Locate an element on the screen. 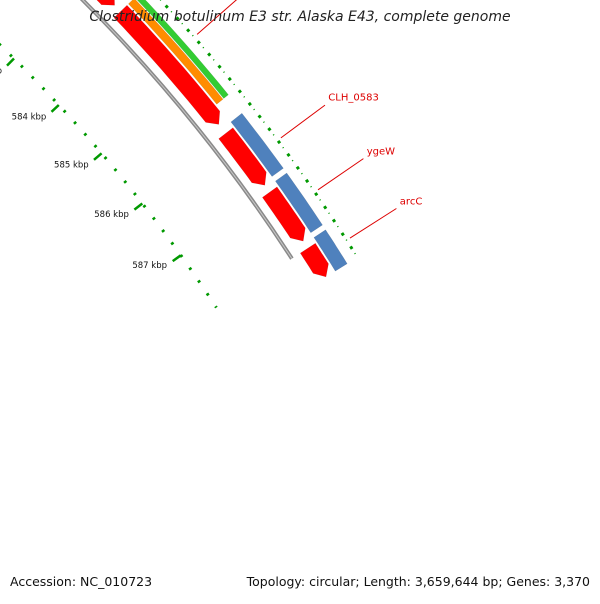 The width and height of the screenshot is (600, 604). scale-tick-label: 586 kbp is located at coordinates (111, 215).